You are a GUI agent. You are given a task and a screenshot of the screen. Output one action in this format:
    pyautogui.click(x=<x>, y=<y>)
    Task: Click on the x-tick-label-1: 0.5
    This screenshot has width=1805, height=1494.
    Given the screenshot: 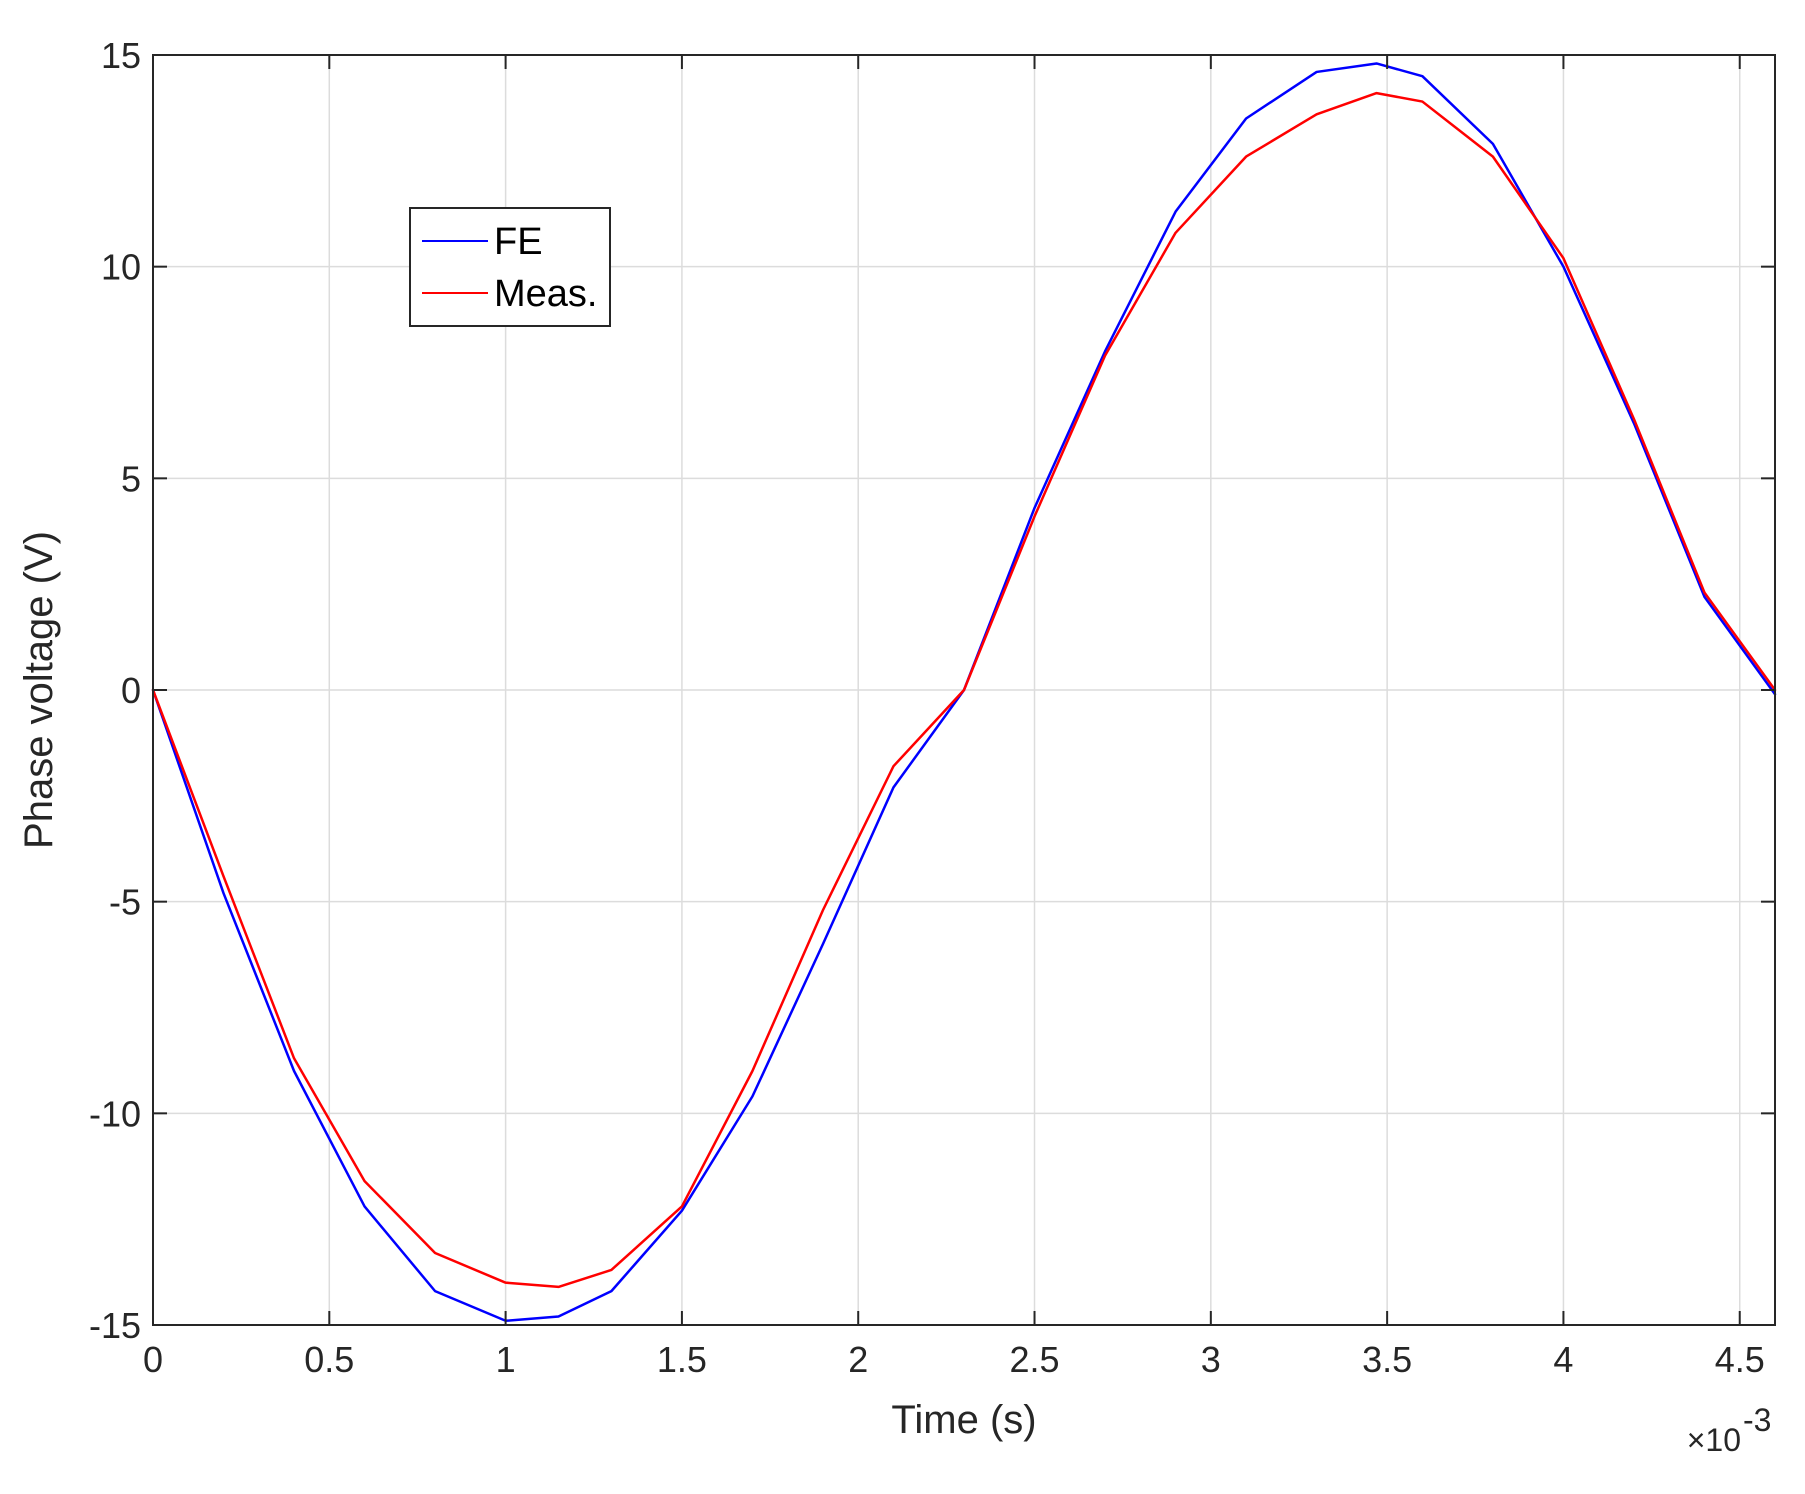 What is the action you would take?
    pyautogui.click(x=329, y=1359)
    